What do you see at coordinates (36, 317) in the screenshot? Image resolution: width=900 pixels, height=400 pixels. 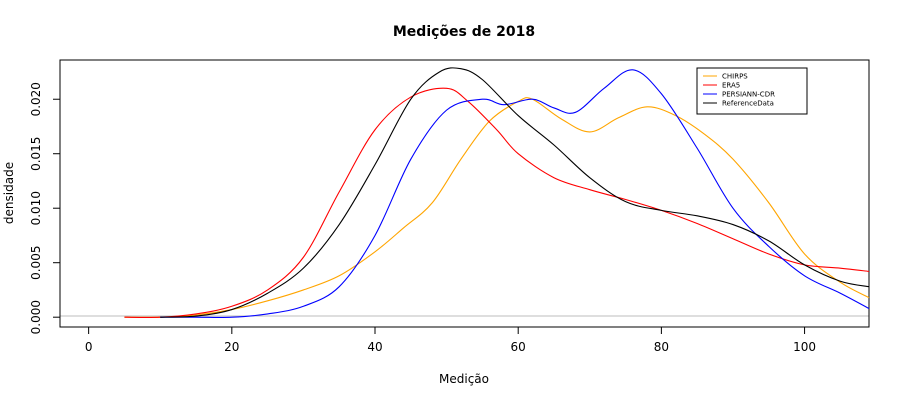 I see `y-tick-label: 0.000` at bounding box center [36, 317].